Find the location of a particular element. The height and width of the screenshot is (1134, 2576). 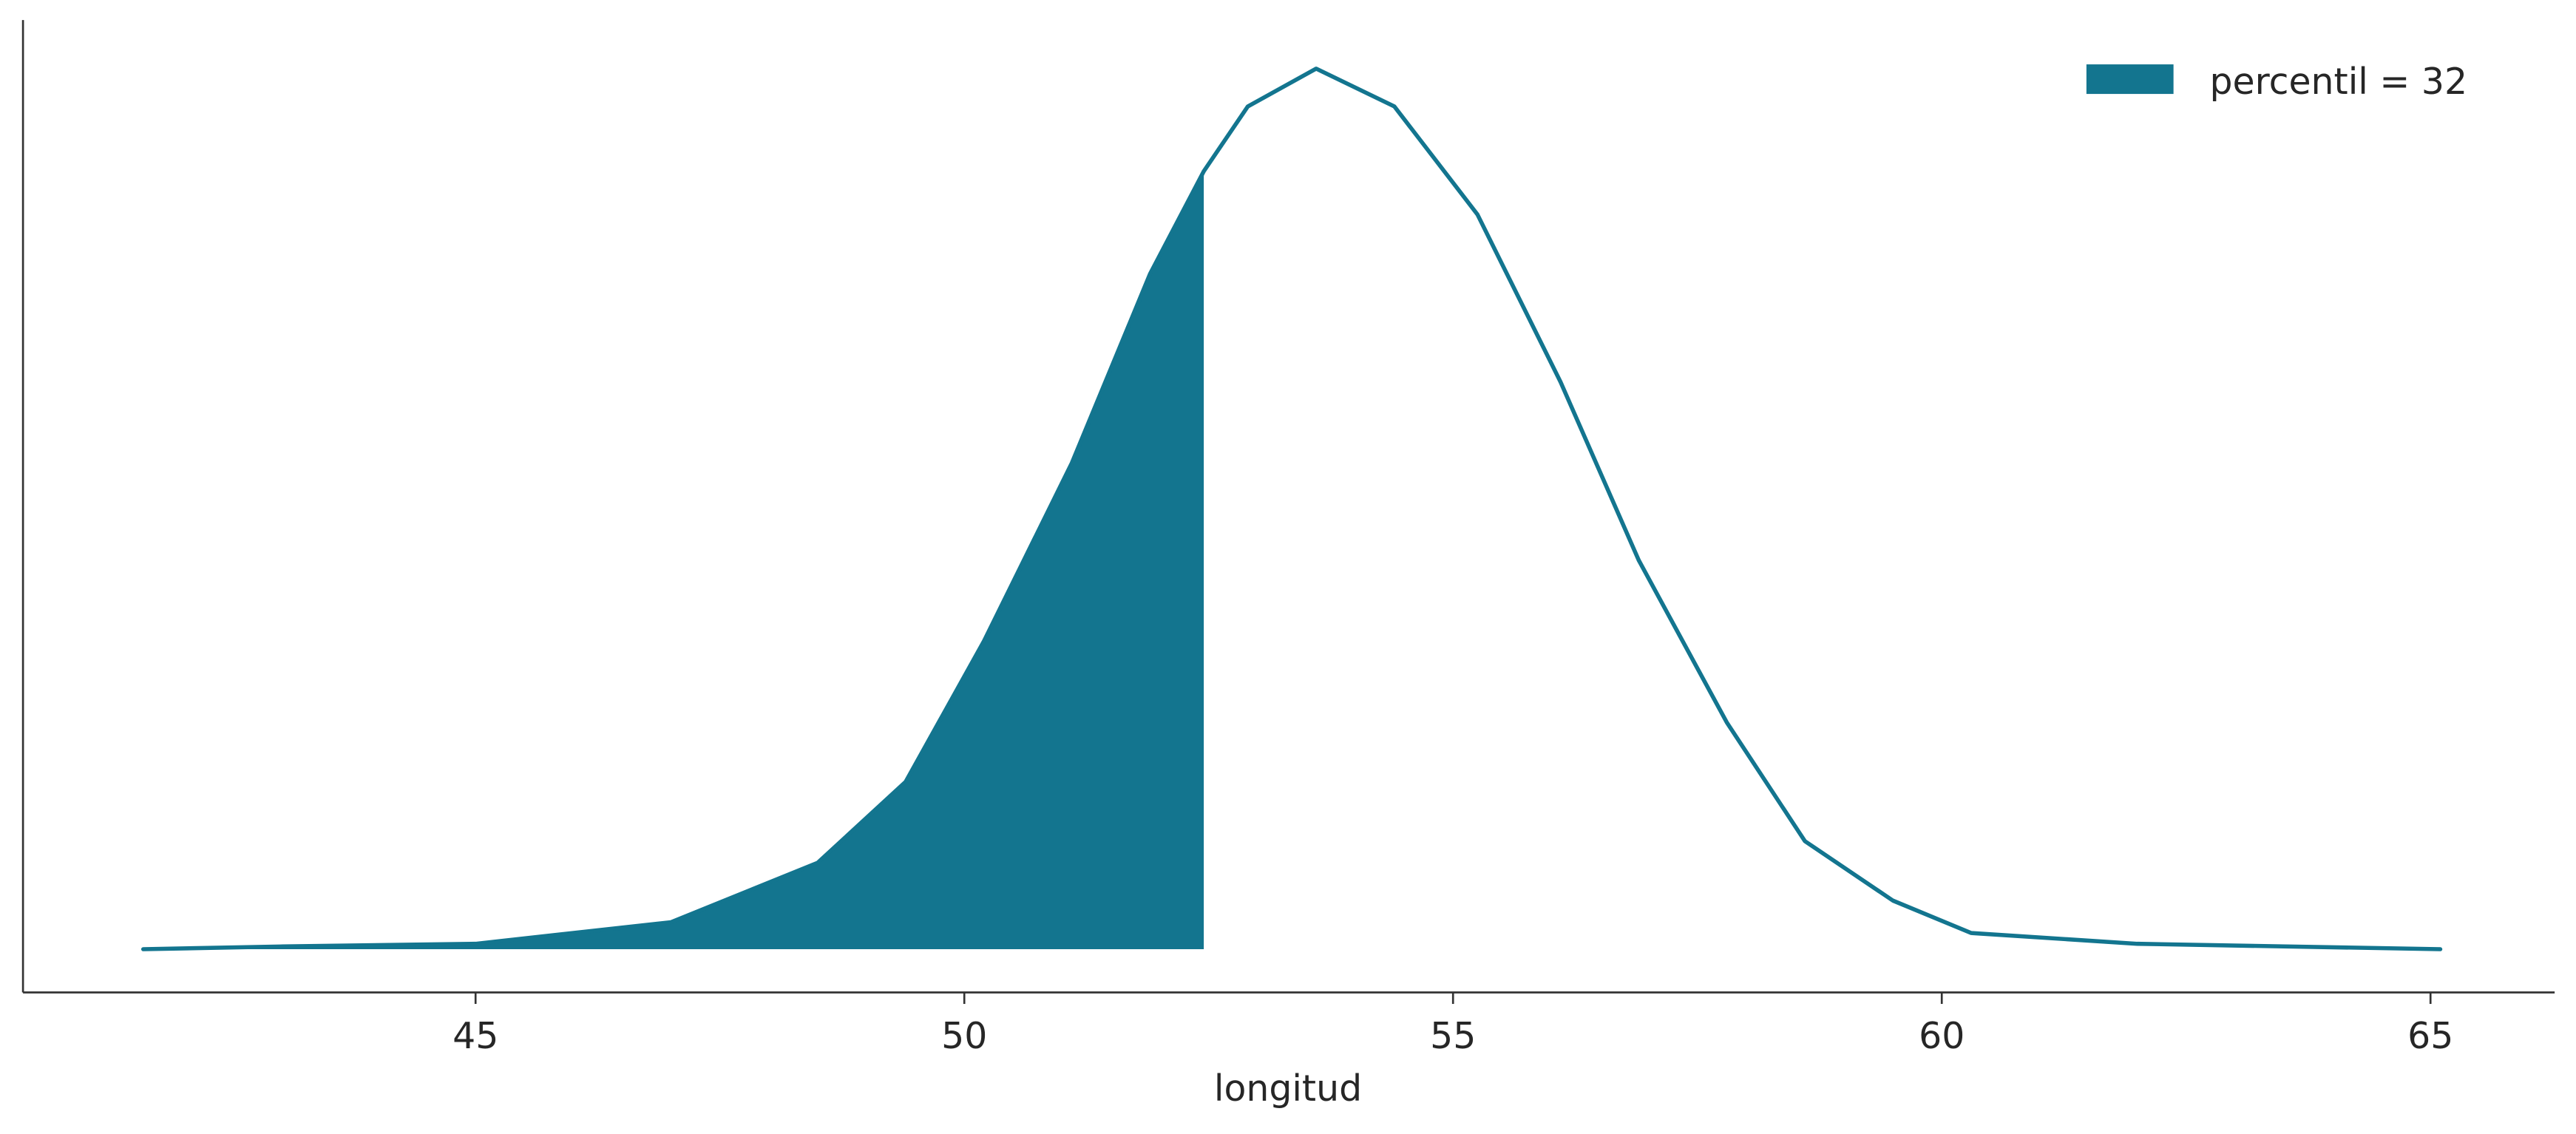

legend-swatch is located at coordinates (2130, 79).